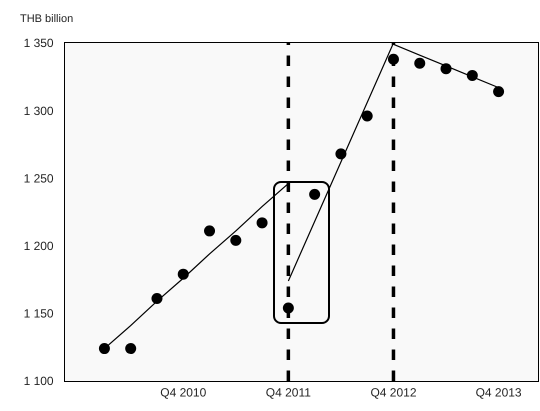 Image resolution: width=540 pixels, height=411 pixels. Describe the element at coordinates (39, 246) in the screenshot. I see `y-tick-label: 1 200` at that location.